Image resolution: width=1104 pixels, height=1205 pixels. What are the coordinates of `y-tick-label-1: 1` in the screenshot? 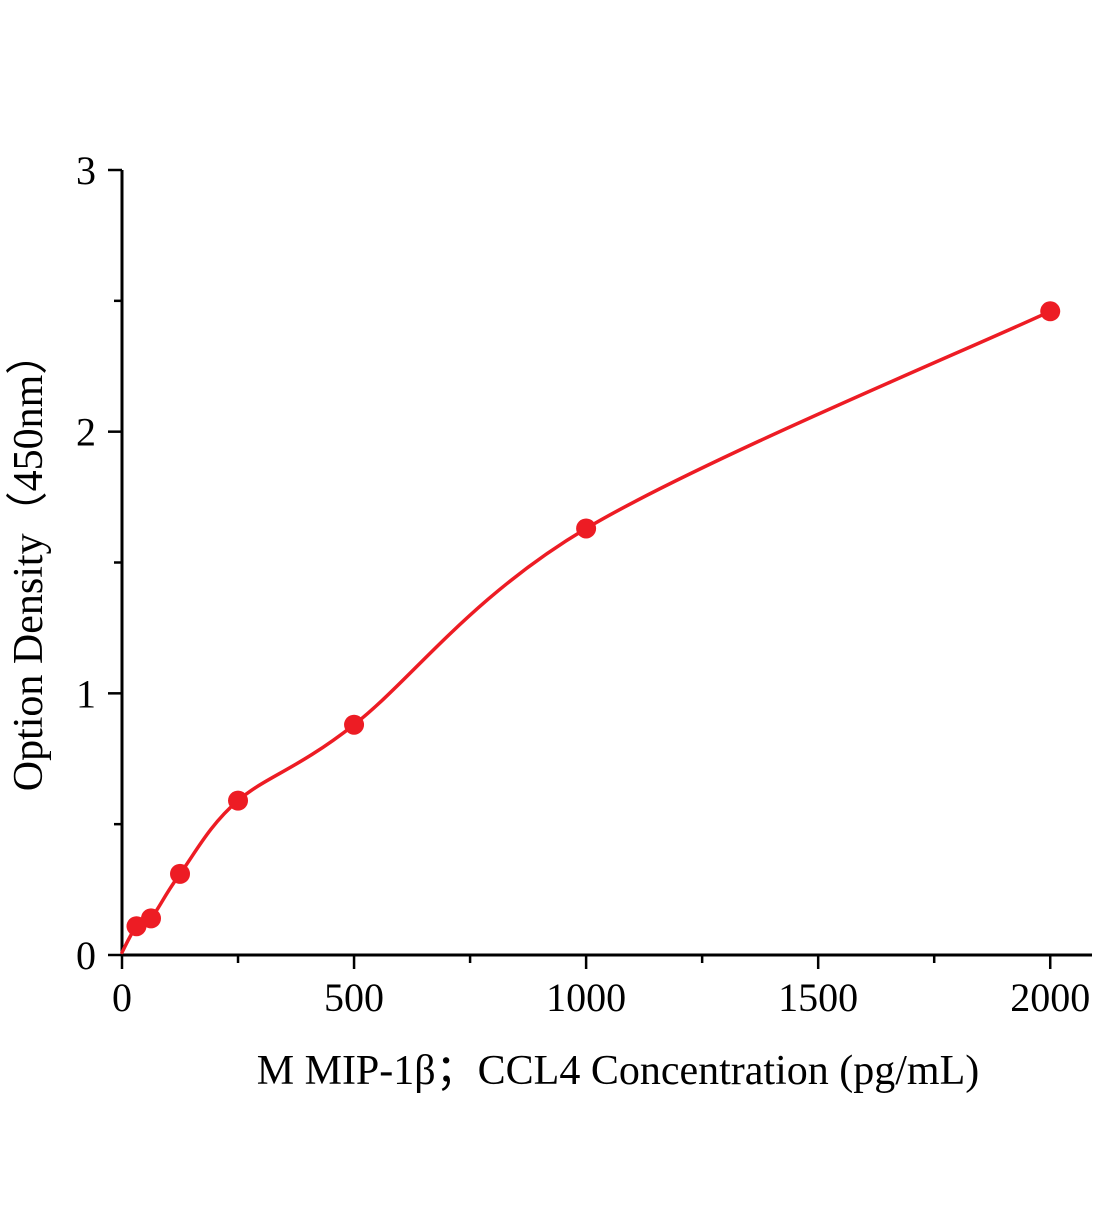 It's located at (86, 693).